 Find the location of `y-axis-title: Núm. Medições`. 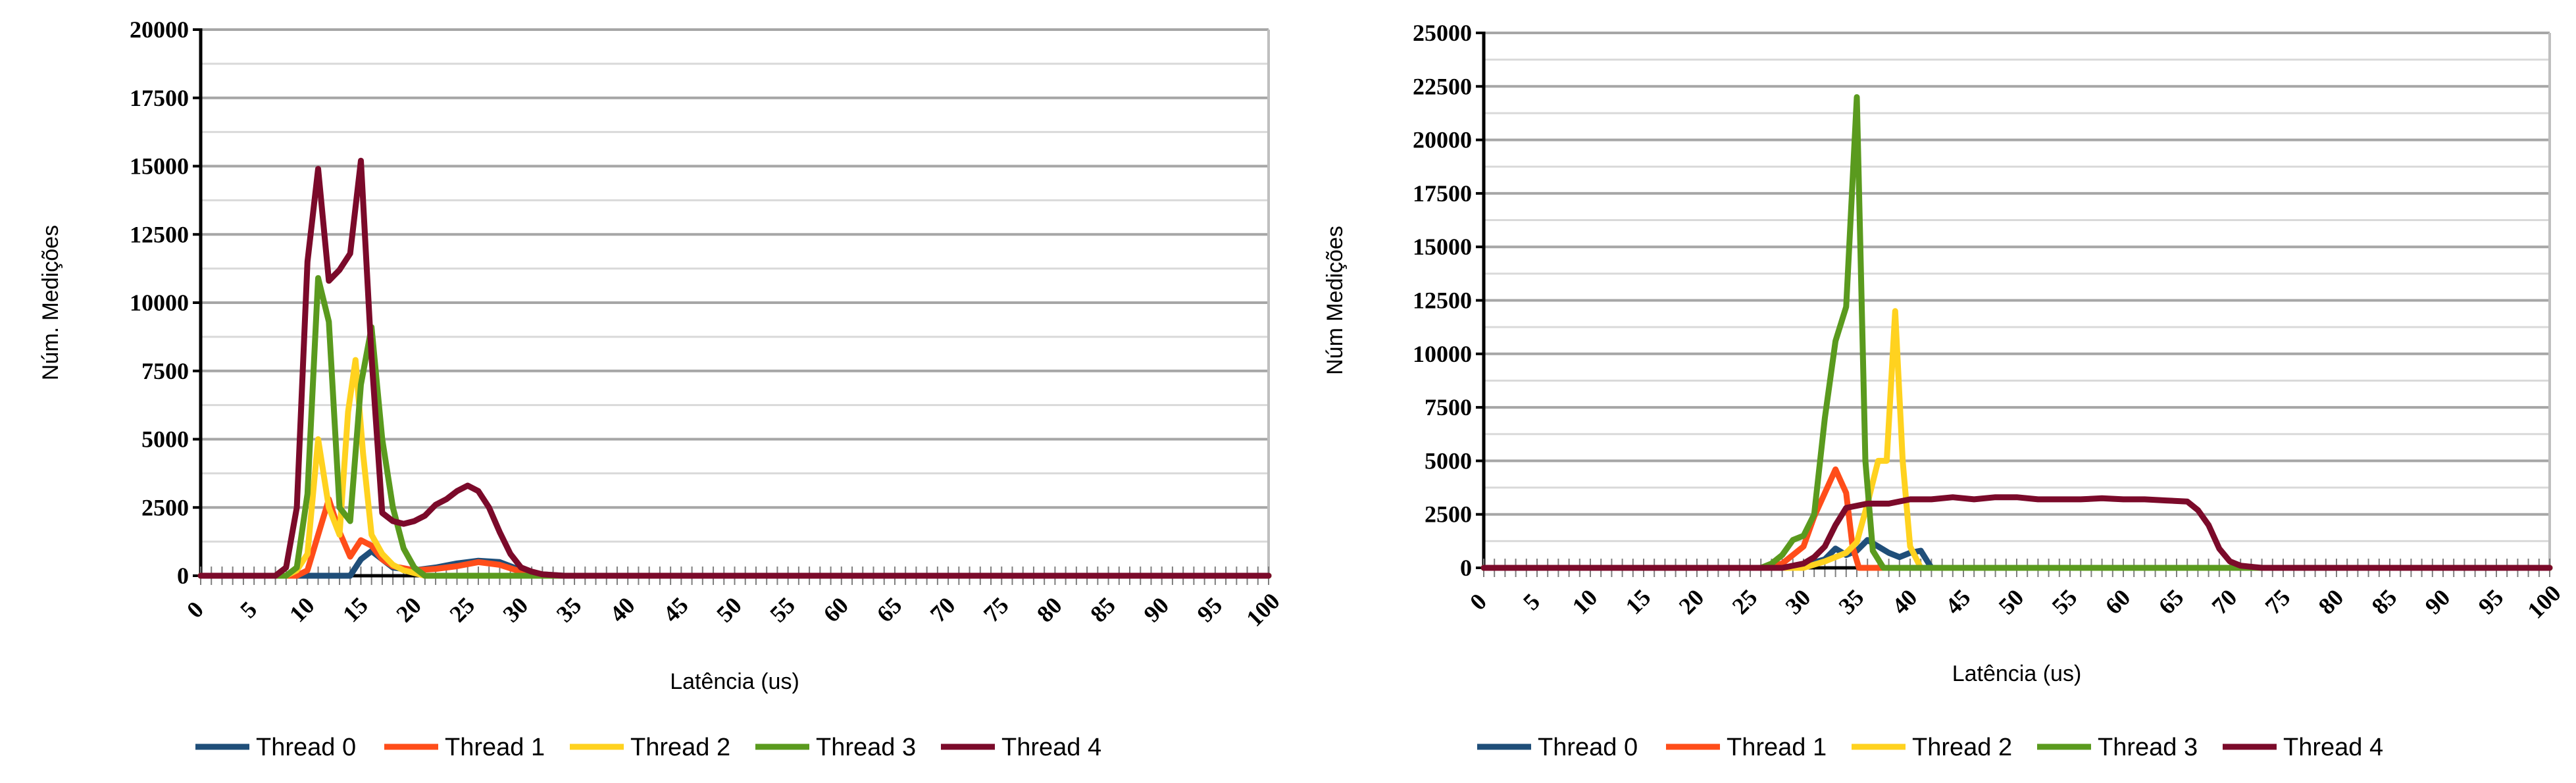

y-axis-title: Núm. Medições is located at coordinates (50, 302).